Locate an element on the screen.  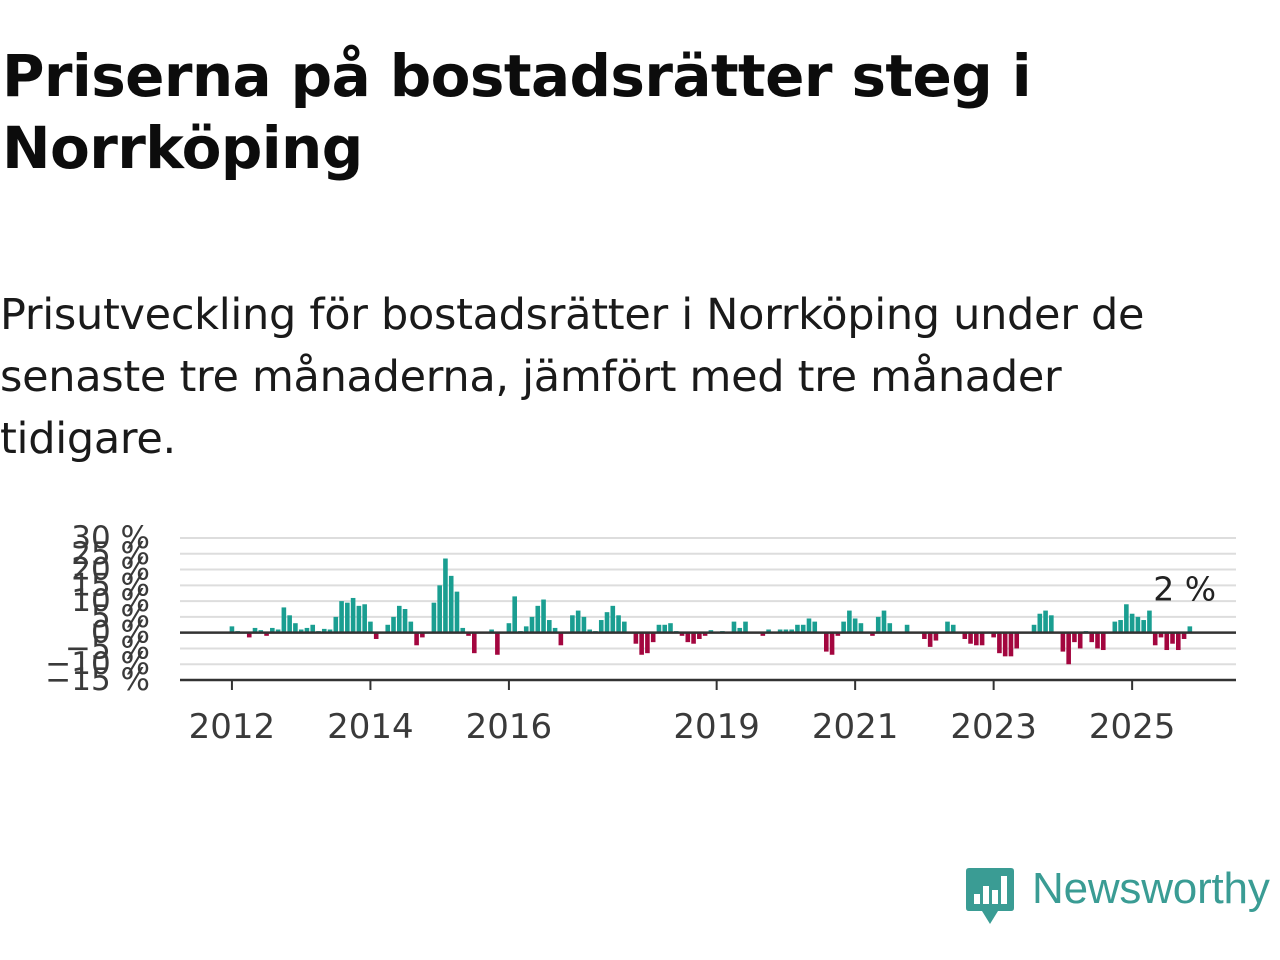
y-tick-label: 10 % is located at coordinates (110, 601).